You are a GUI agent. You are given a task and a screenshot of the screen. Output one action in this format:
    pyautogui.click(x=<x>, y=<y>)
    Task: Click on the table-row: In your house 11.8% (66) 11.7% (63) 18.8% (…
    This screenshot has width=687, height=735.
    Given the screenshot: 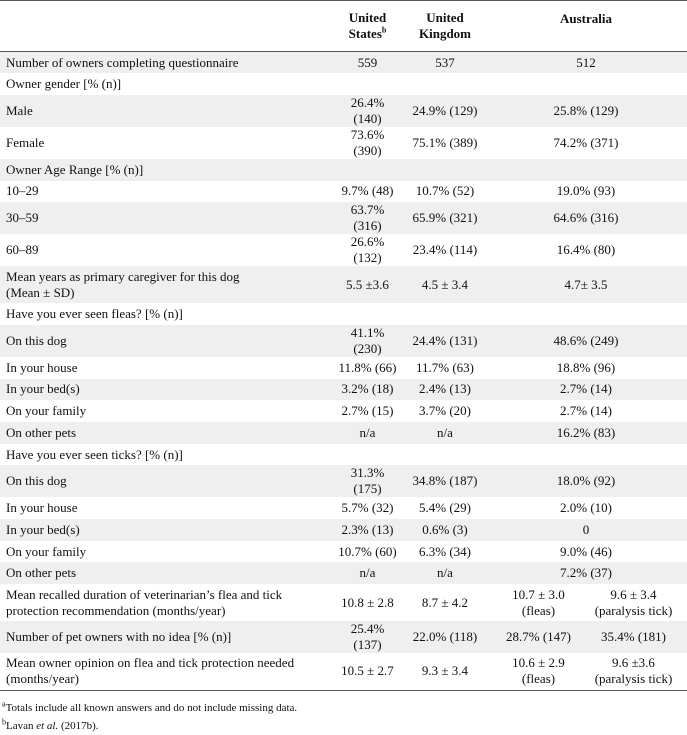 What is the action you would take?
    pyautogui.click(x=343, y=368)
    